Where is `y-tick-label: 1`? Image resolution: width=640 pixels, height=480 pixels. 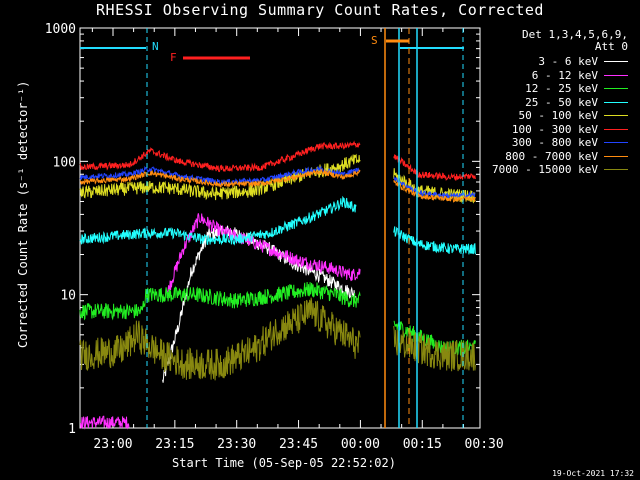
y-tick-label: 1 is located at coordinates (72, 429).